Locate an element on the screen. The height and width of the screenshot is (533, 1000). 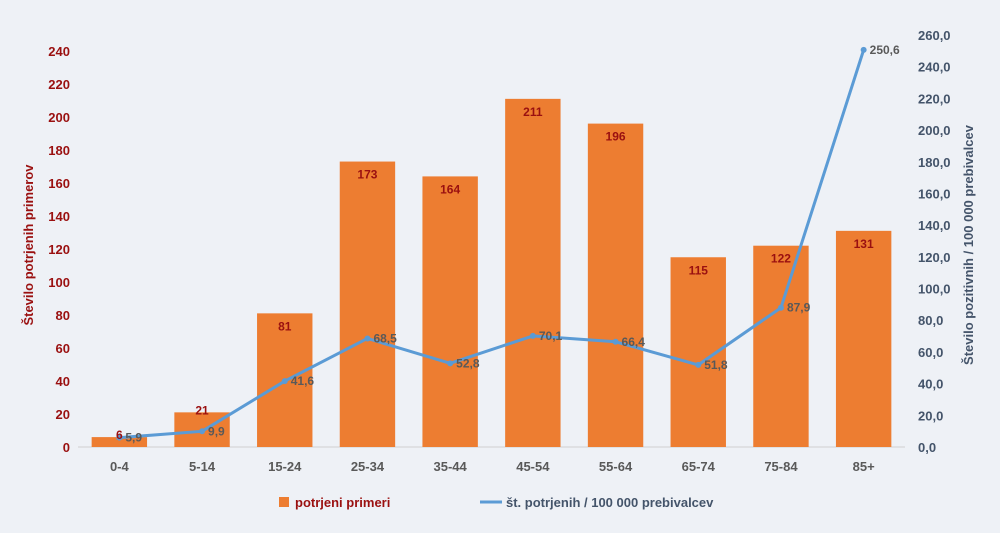
line-data-label: 70,1 is located at coordinates (551, 336).